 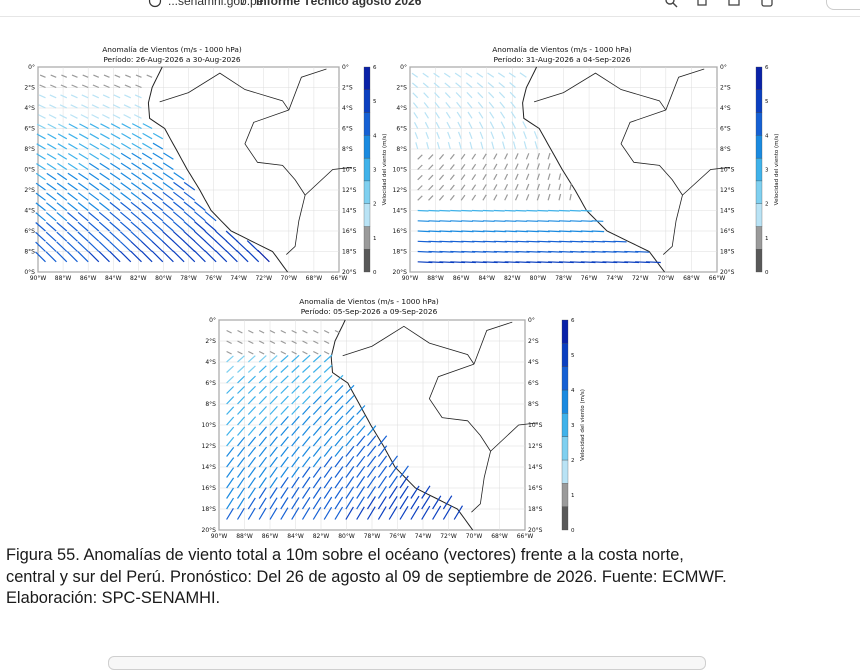 I want to click on account-button, so click(x=843, y=5).